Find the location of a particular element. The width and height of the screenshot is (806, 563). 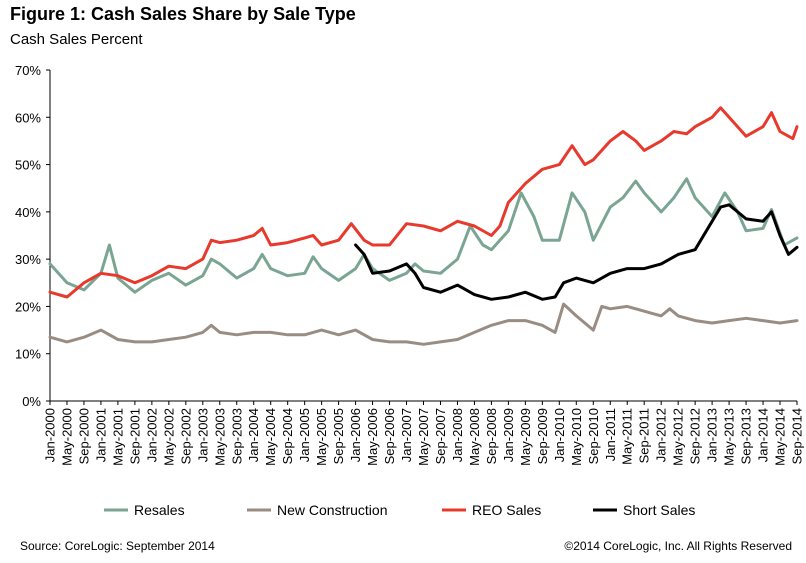

x-tick-label: May-2008 is located at coordinates (474, 437).